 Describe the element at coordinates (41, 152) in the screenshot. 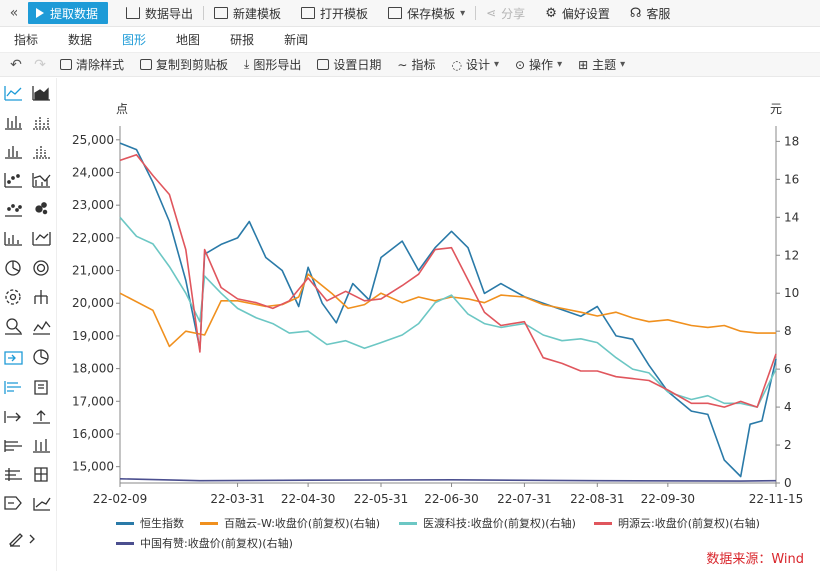

I see `grouped-column-icon` at that location.